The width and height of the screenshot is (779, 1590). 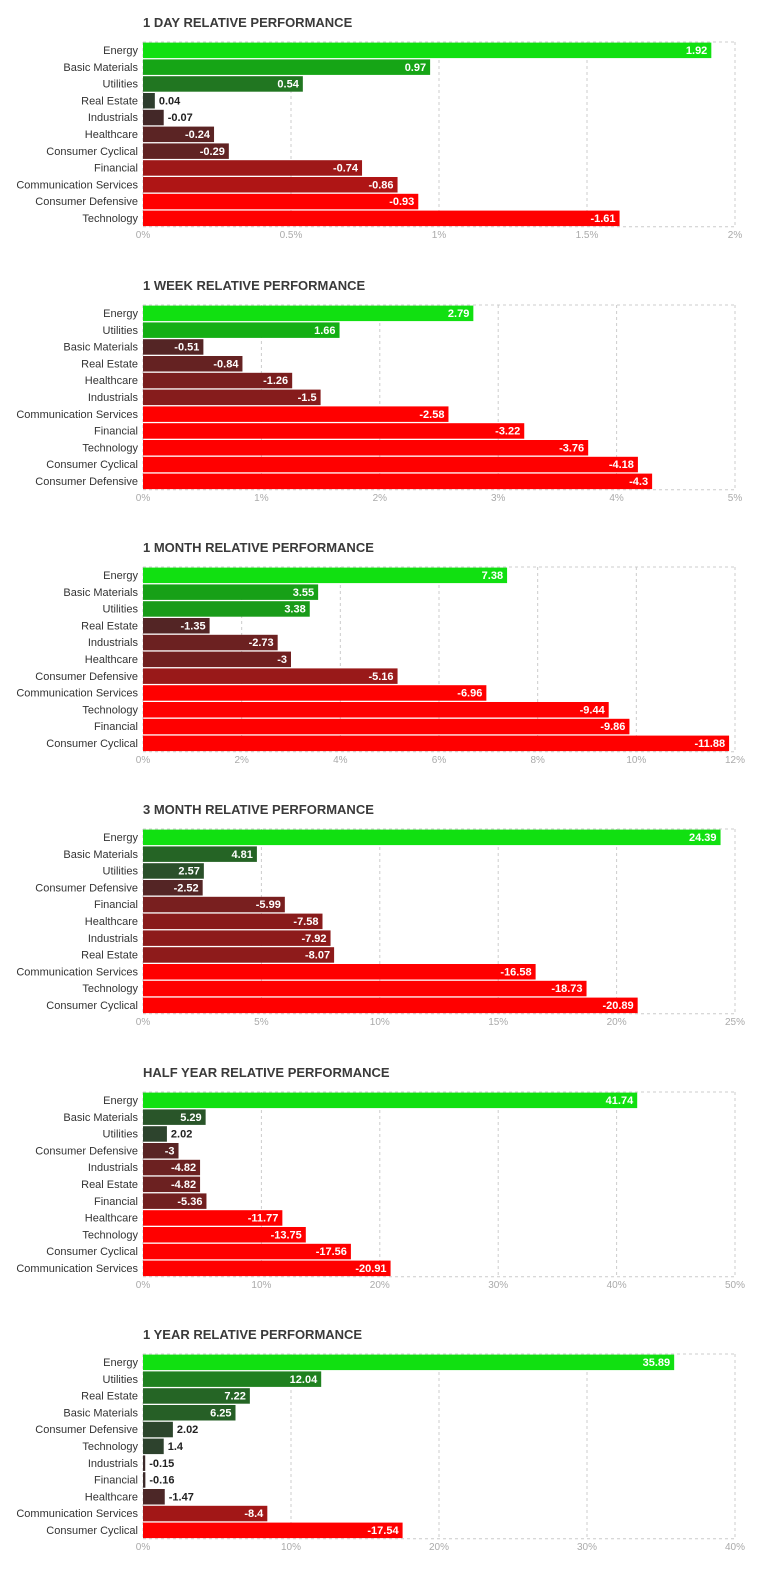 I want to click on x-tick-label: 20%, so click(x=617, y=1022).